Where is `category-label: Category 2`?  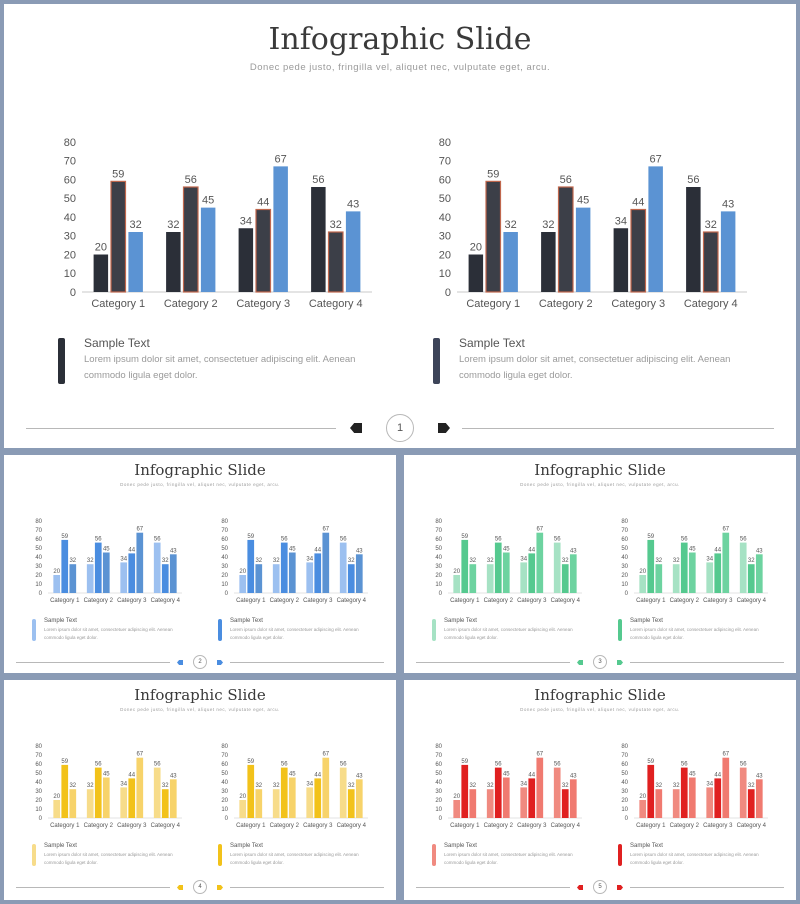
category-label: Category 2 is located at coordinates (99, 601).